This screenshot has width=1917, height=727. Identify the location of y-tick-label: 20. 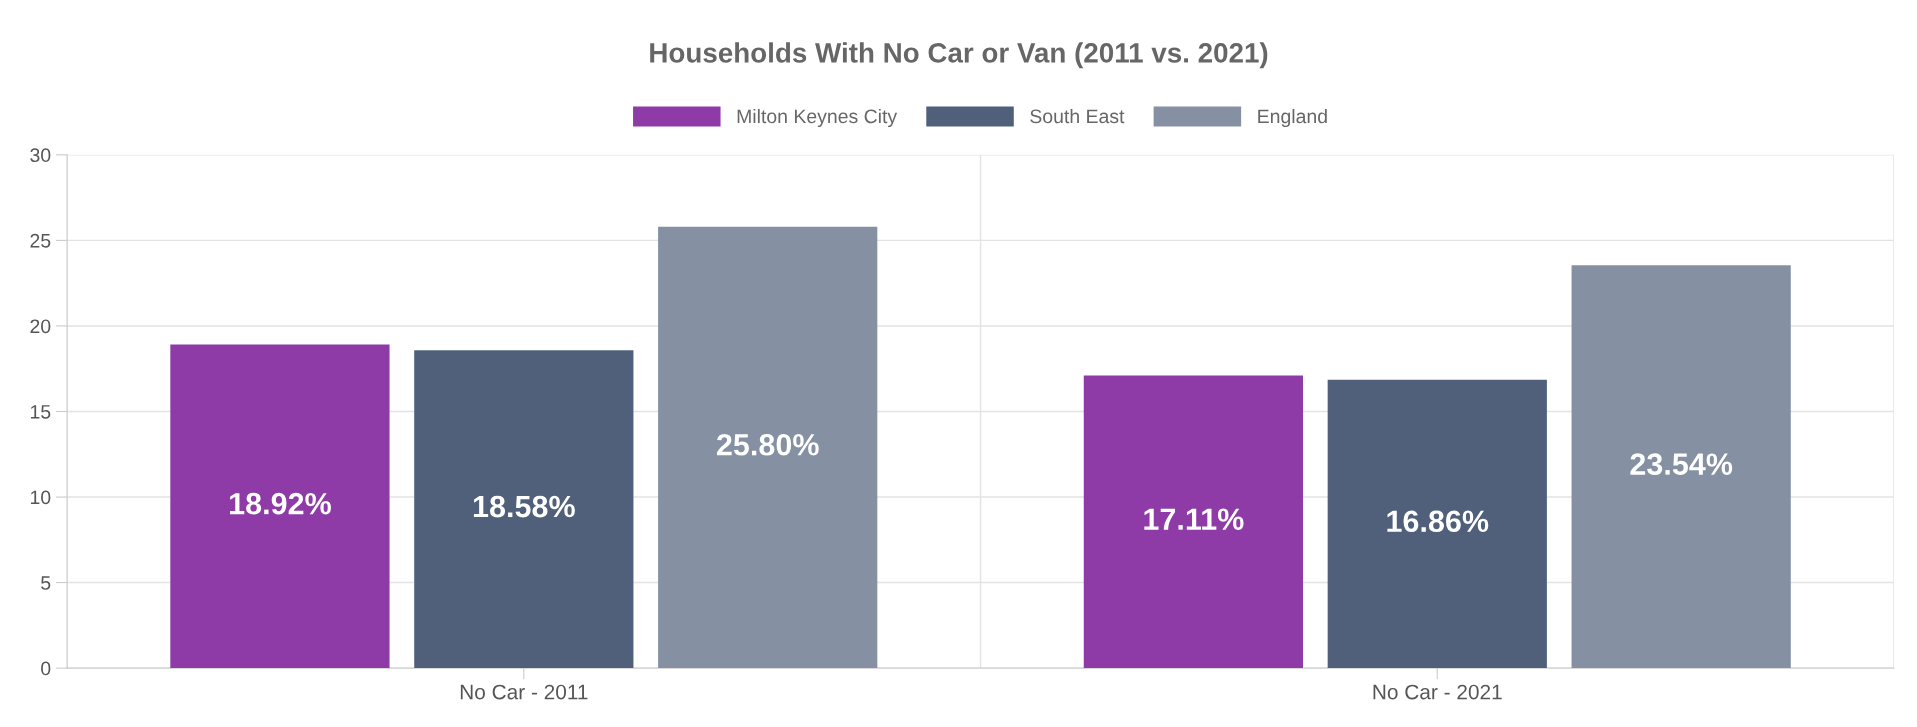
(40, 326).